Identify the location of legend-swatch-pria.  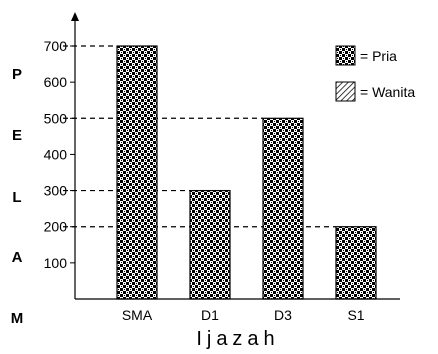
(345, 55).